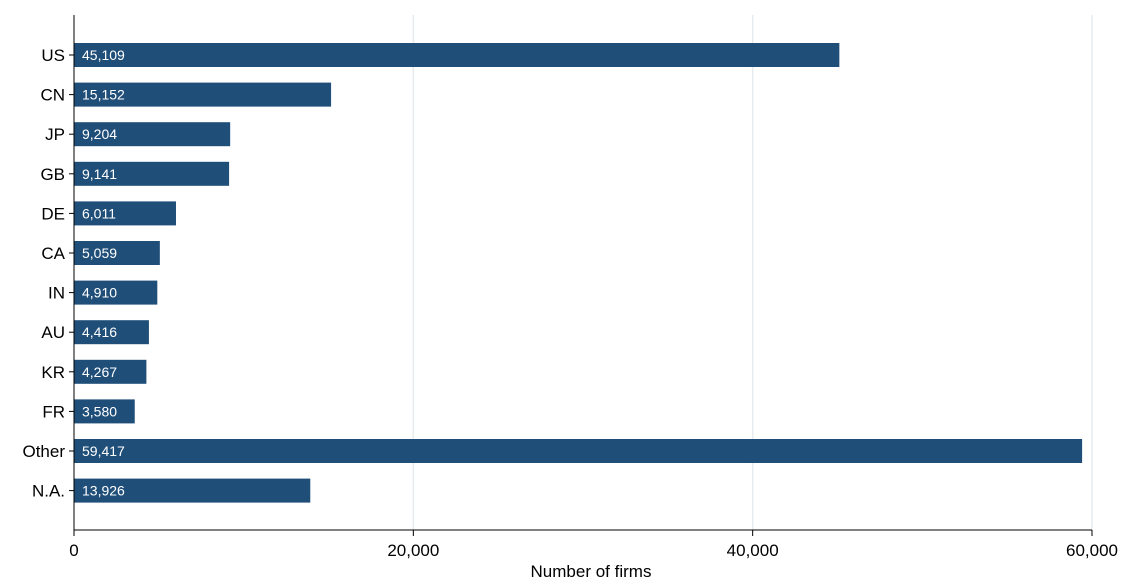  Describe the element at coordinates (103, 451) in the screenshot. I see `value-label-other: 59,417` at that location.